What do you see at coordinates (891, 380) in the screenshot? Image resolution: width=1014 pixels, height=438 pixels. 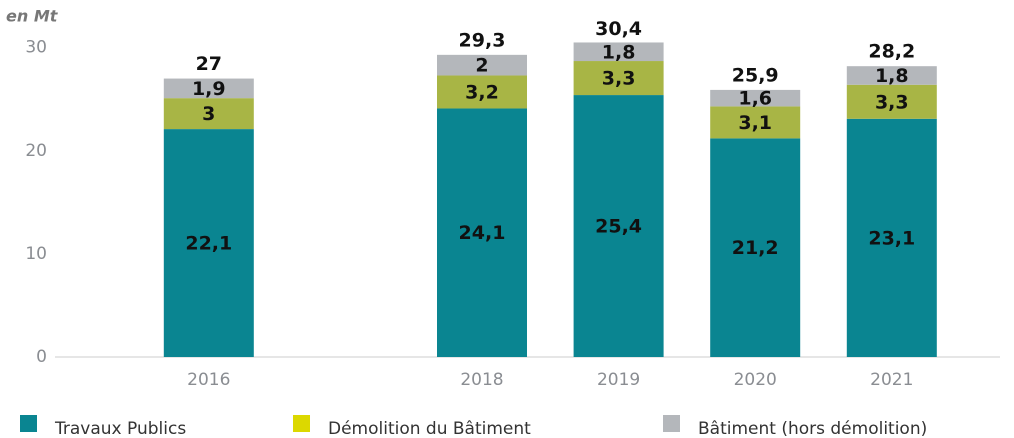 I see `x-tick-label: 2021` at bounding box center [891, 380].